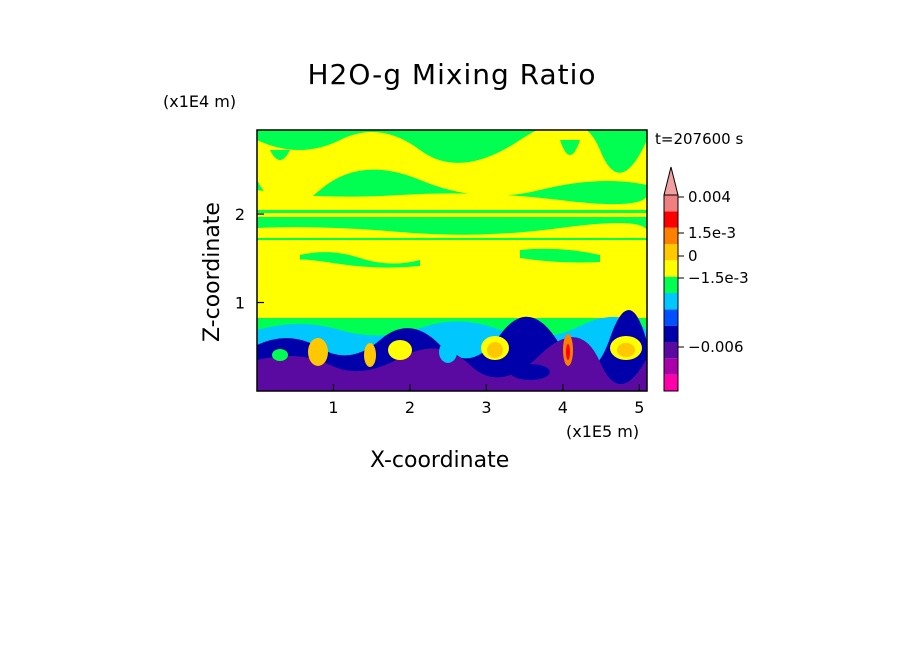  I want to click on axes: 1 2 3 4 5 1 2, so click(440, 311).